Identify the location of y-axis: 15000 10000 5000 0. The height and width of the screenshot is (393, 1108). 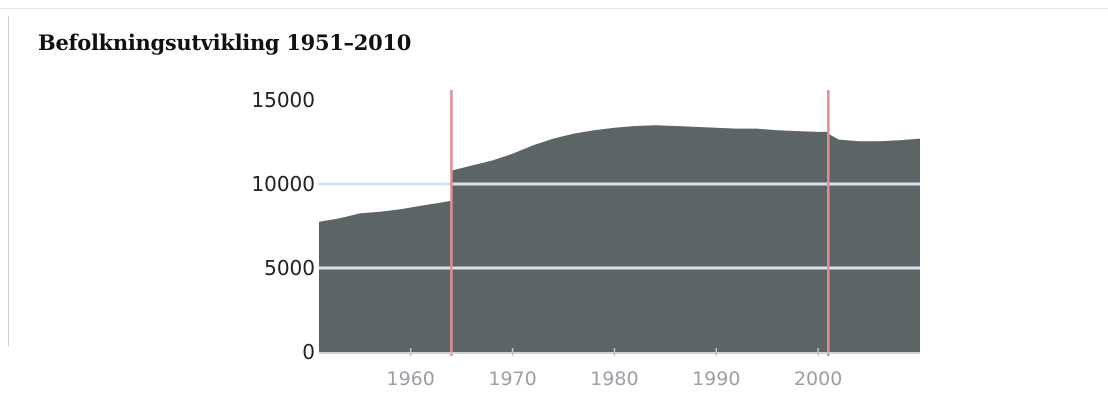
(283, 226).